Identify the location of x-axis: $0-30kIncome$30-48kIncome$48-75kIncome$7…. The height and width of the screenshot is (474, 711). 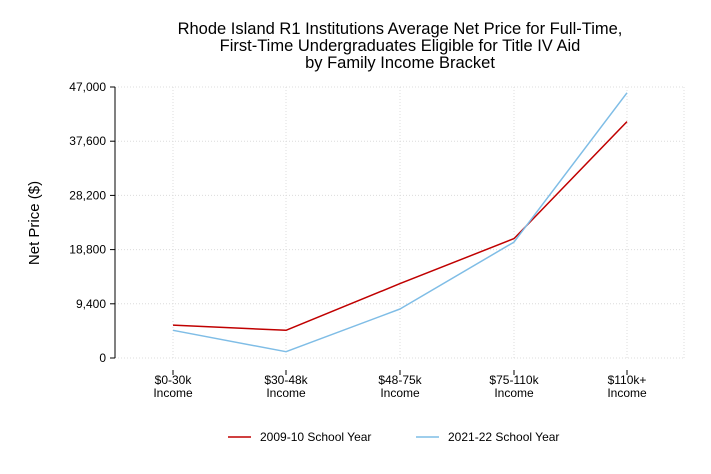
(400, 385).